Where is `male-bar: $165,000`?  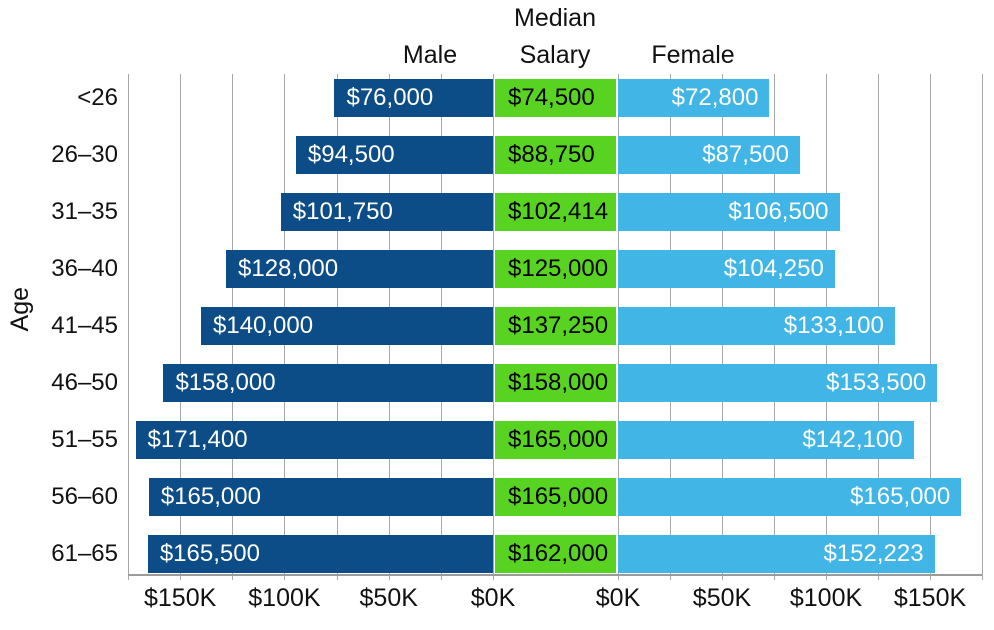
male-bar: $165,000 is located at coordinates (320, 497).